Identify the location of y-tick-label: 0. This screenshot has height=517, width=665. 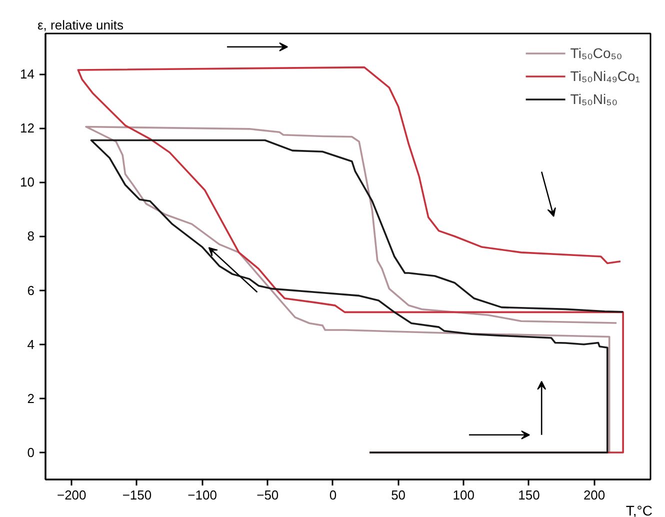
(31, 452).